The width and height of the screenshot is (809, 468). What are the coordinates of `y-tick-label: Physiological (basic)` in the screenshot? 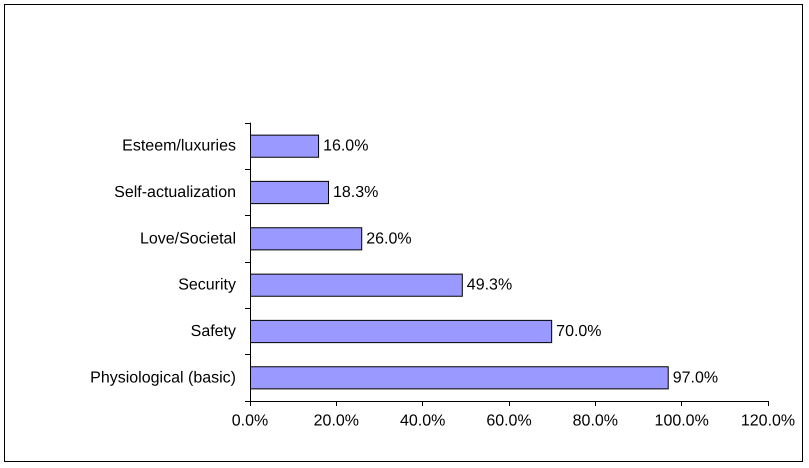 It's located at (163, 377).